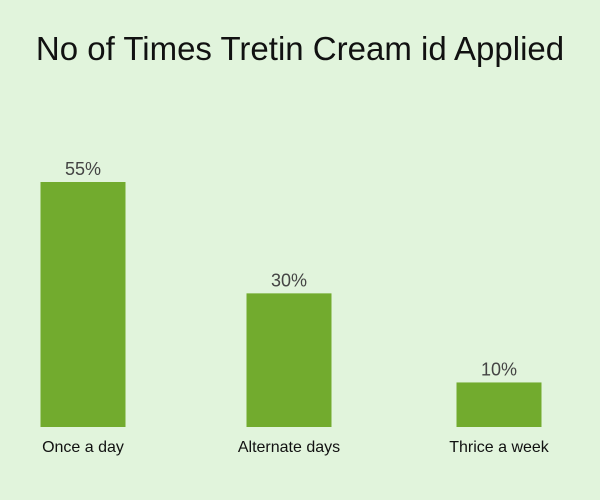 The image size is (600, 500). What do you see at coordinates (83, 169) in the screenshot?
I see `data-label-once-a-day: 55%` at bounding box center [83, 169].